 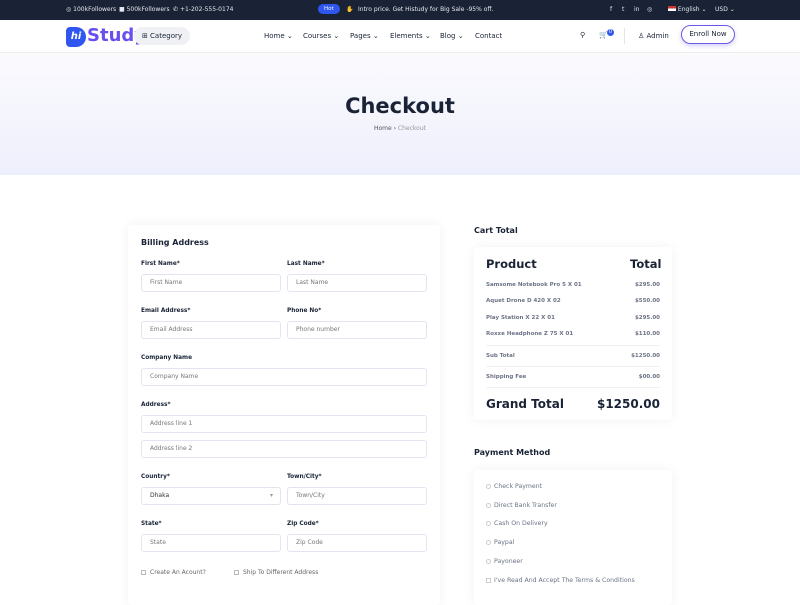 I want to click on cart-icon: 🛒, so click(x=603, y=35).